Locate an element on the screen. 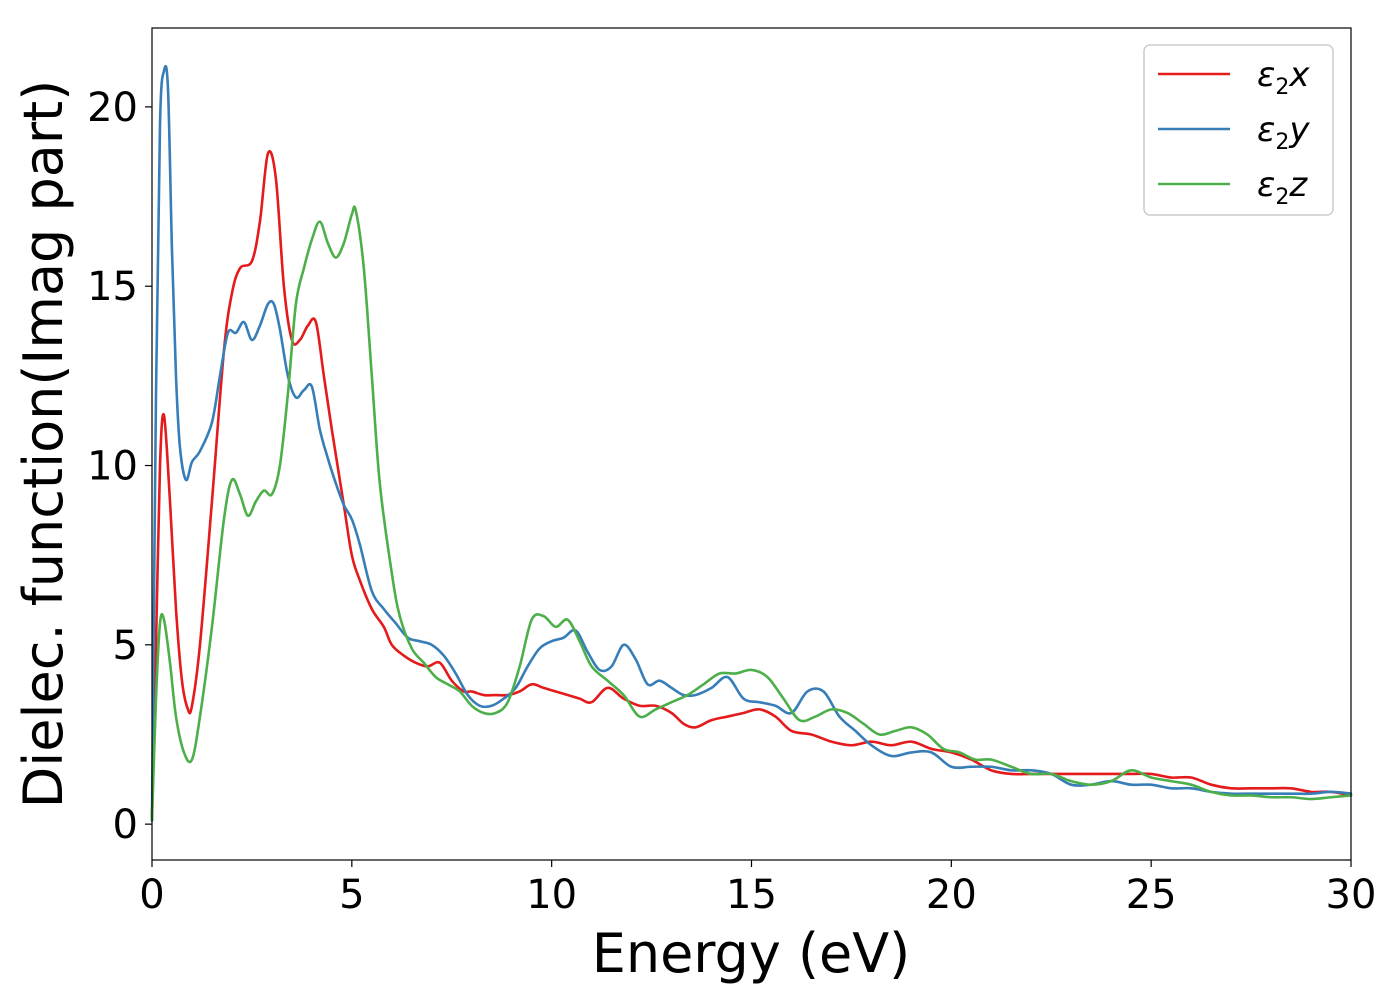  legend-items: ε2x ε2y ε2z is located at coordinates (1234, 132).